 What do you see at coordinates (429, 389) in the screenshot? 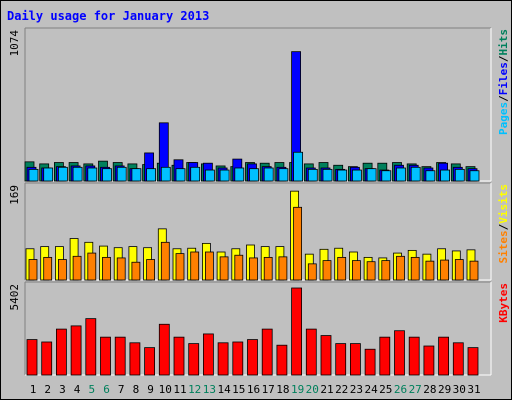
I see `x-tick-label-day-28: 28` at bounding box center [429, 389].